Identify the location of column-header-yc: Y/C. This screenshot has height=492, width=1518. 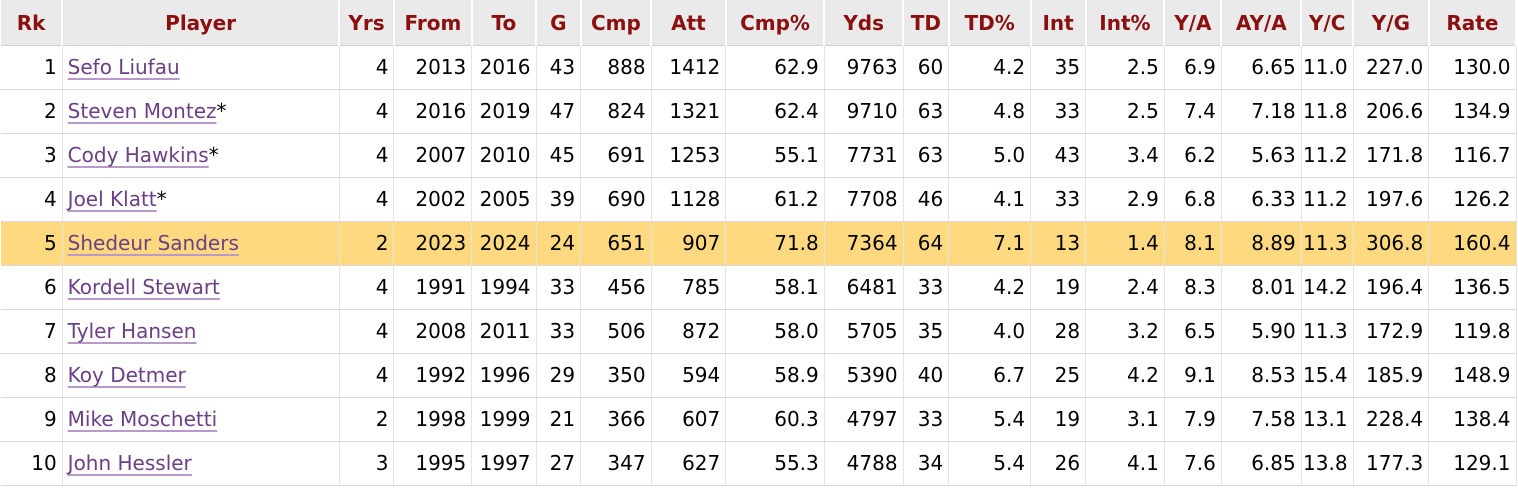
(1328, 23).